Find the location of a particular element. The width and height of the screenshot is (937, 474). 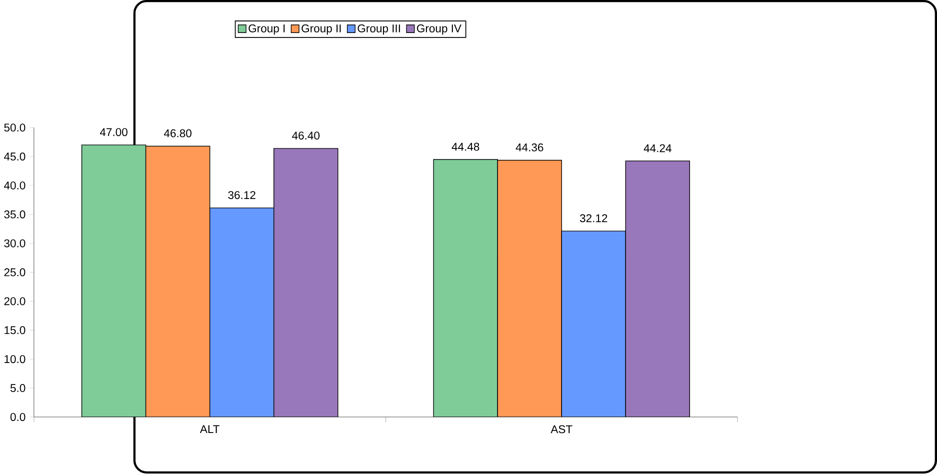

y-tick-label: 50.0 is located at coordinates (15, 128).